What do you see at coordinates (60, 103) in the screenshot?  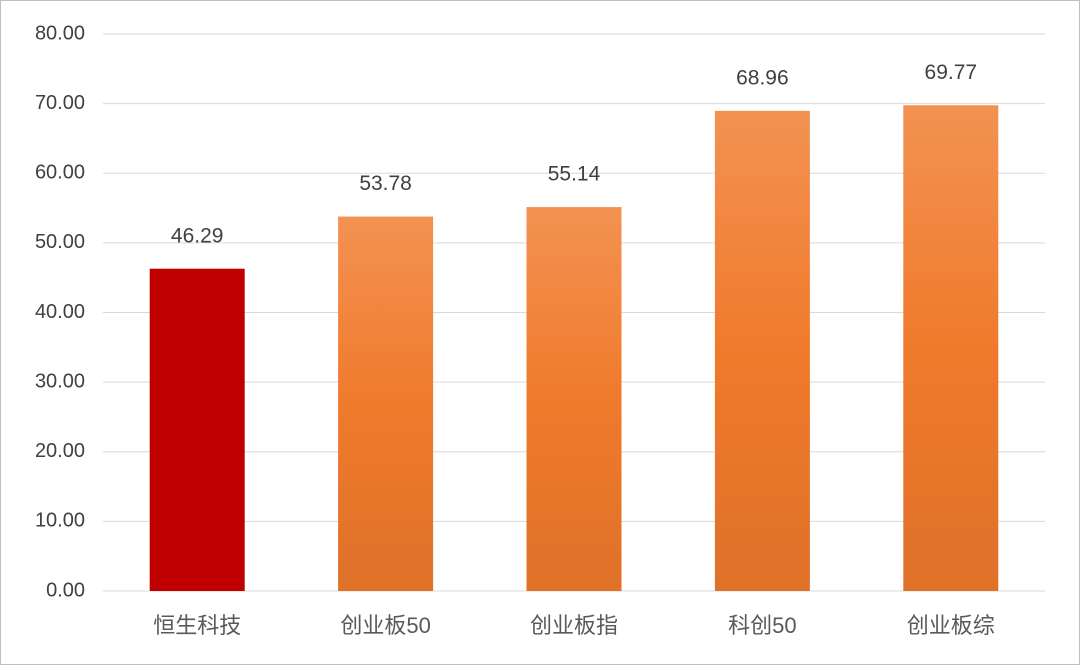 I see `y-tick-label: 70.00` at bounding box center [60, 103].